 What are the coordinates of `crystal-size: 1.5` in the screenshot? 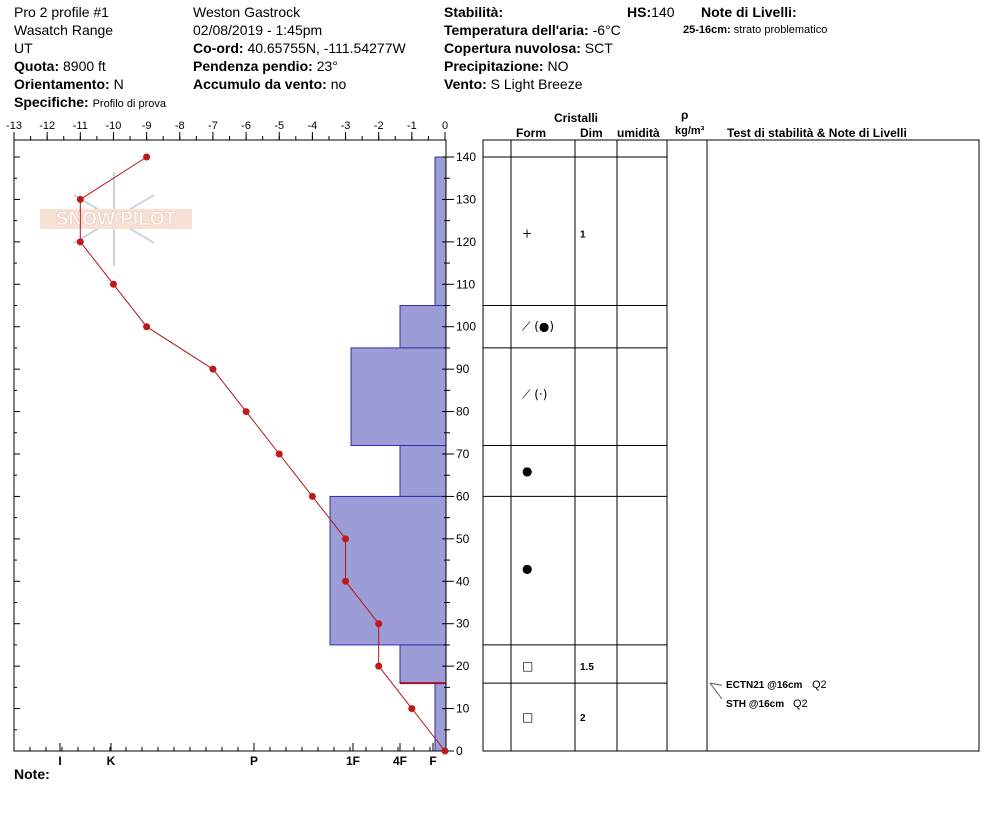 It's located at (587, 667).